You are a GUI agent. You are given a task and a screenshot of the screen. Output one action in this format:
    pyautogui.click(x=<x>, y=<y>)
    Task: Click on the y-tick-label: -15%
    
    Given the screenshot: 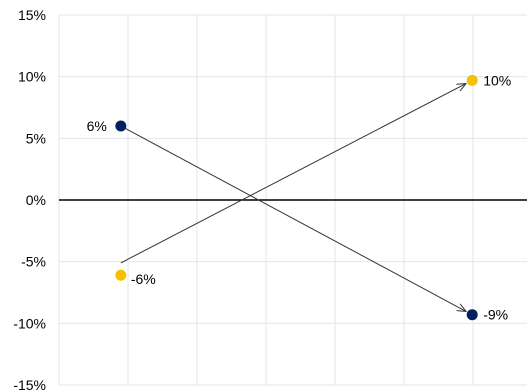 What is the action you would take?
    pyautogui.click(x=29, y=384)
    